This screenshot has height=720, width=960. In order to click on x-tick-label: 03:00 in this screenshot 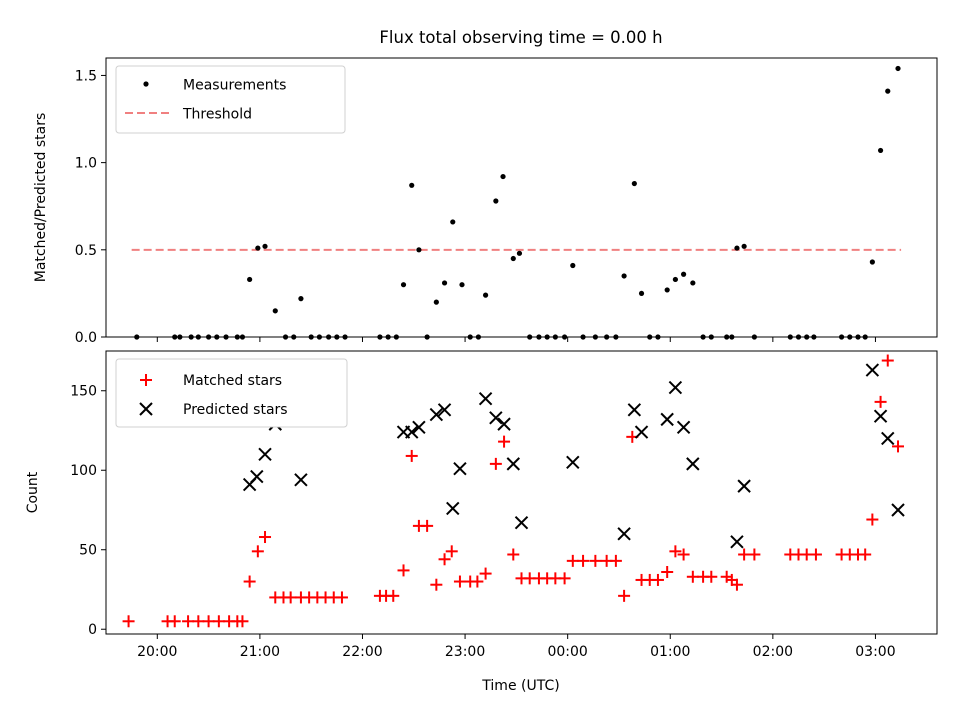, I will do `click(875, 652)`.